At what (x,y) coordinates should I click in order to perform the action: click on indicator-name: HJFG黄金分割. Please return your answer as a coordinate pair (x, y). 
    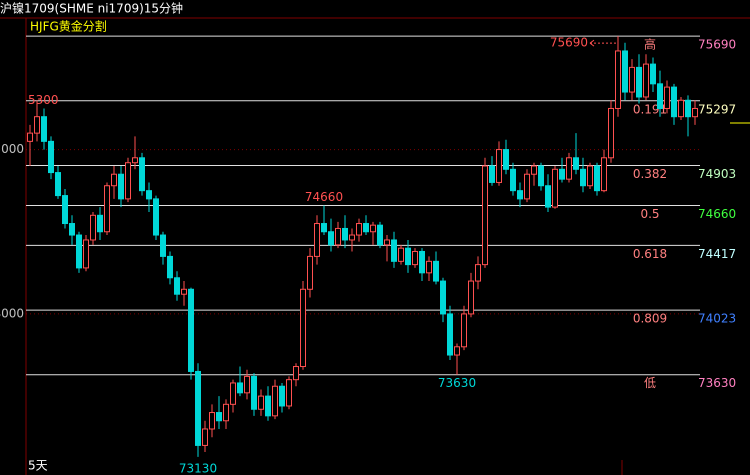
    Looking at the image, I should click on (68, 26).